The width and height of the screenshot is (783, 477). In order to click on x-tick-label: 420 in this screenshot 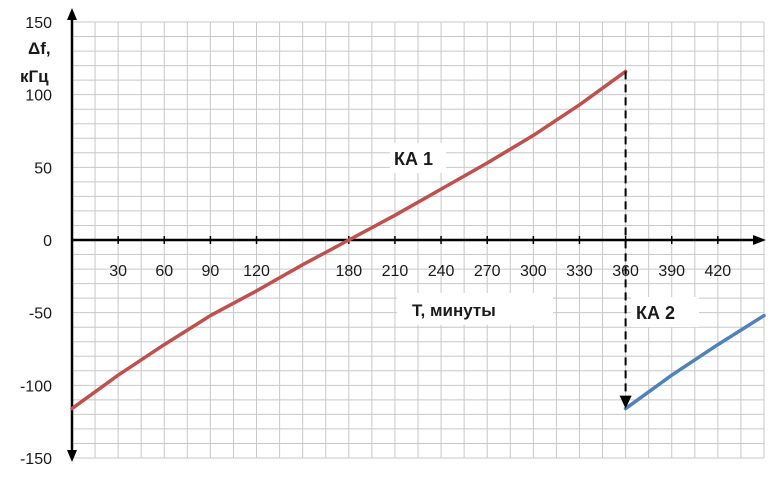, I will do `click(718, 271)`.